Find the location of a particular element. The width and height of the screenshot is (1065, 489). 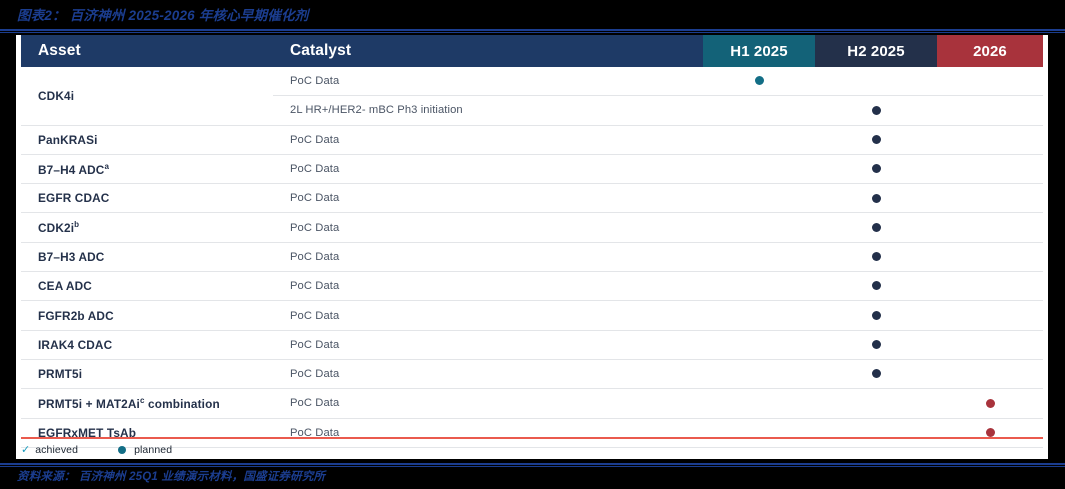

table-row: B7–H4 ADCa PoC Data is located at coordinates (532, 169).